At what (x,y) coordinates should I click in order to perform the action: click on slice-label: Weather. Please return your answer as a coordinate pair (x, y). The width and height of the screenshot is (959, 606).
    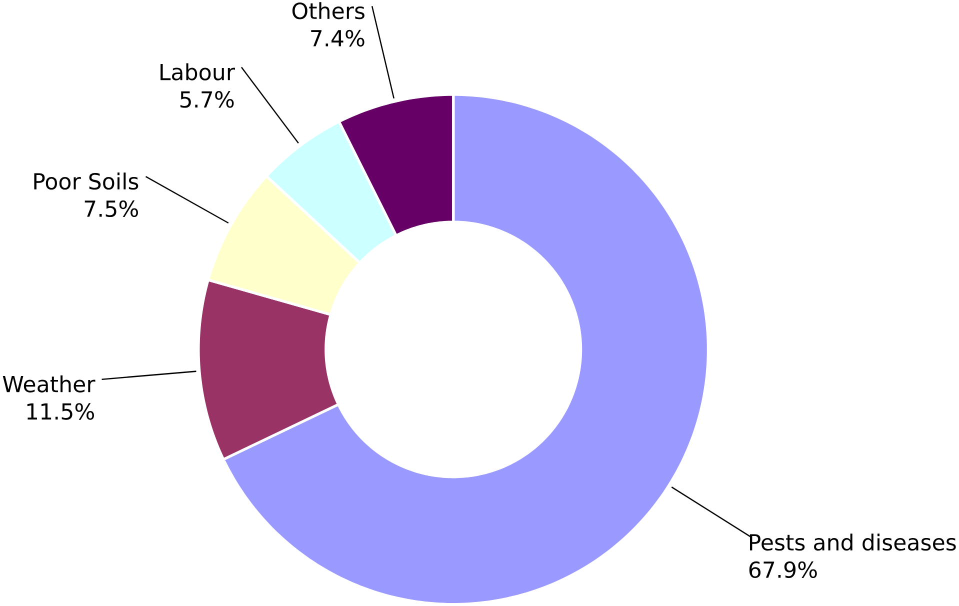
    Looking at the image, I should click on (49, 384).